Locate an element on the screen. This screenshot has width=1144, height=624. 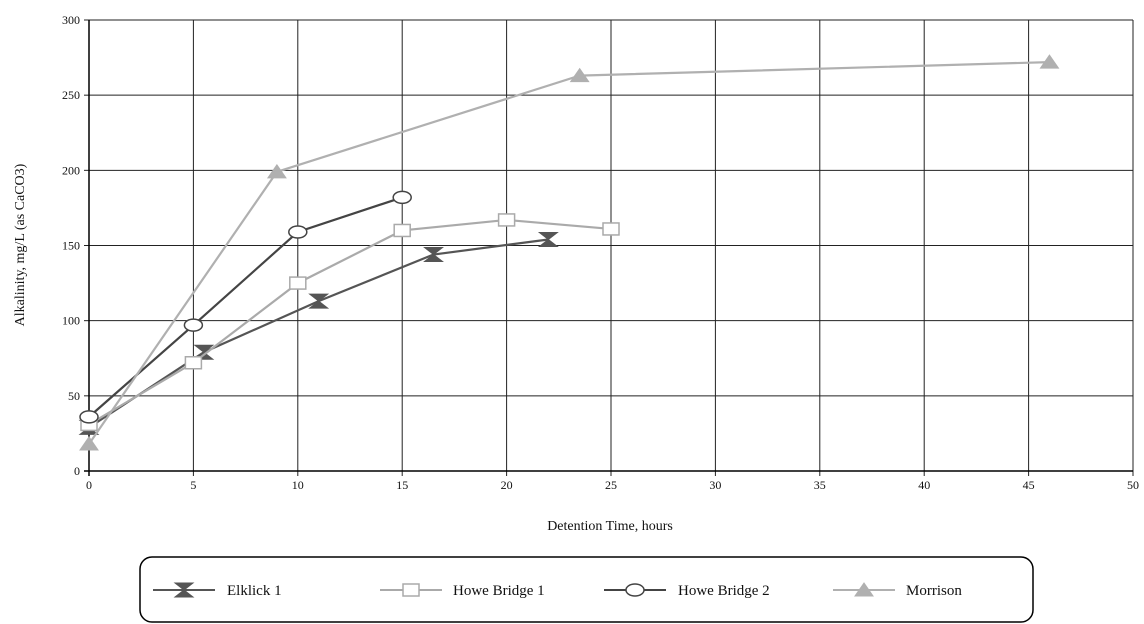
y-tick-label: 200 is located at coordinates (71, 170).